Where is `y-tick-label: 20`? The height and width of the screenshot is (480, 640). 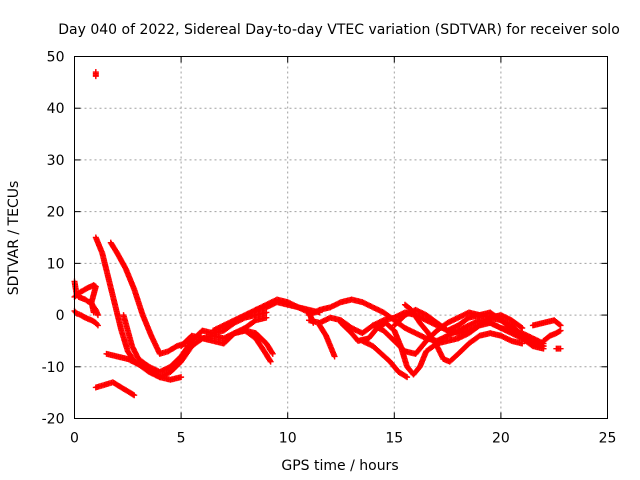 y-tick-label: 20 is located at coordinates (56, 213).